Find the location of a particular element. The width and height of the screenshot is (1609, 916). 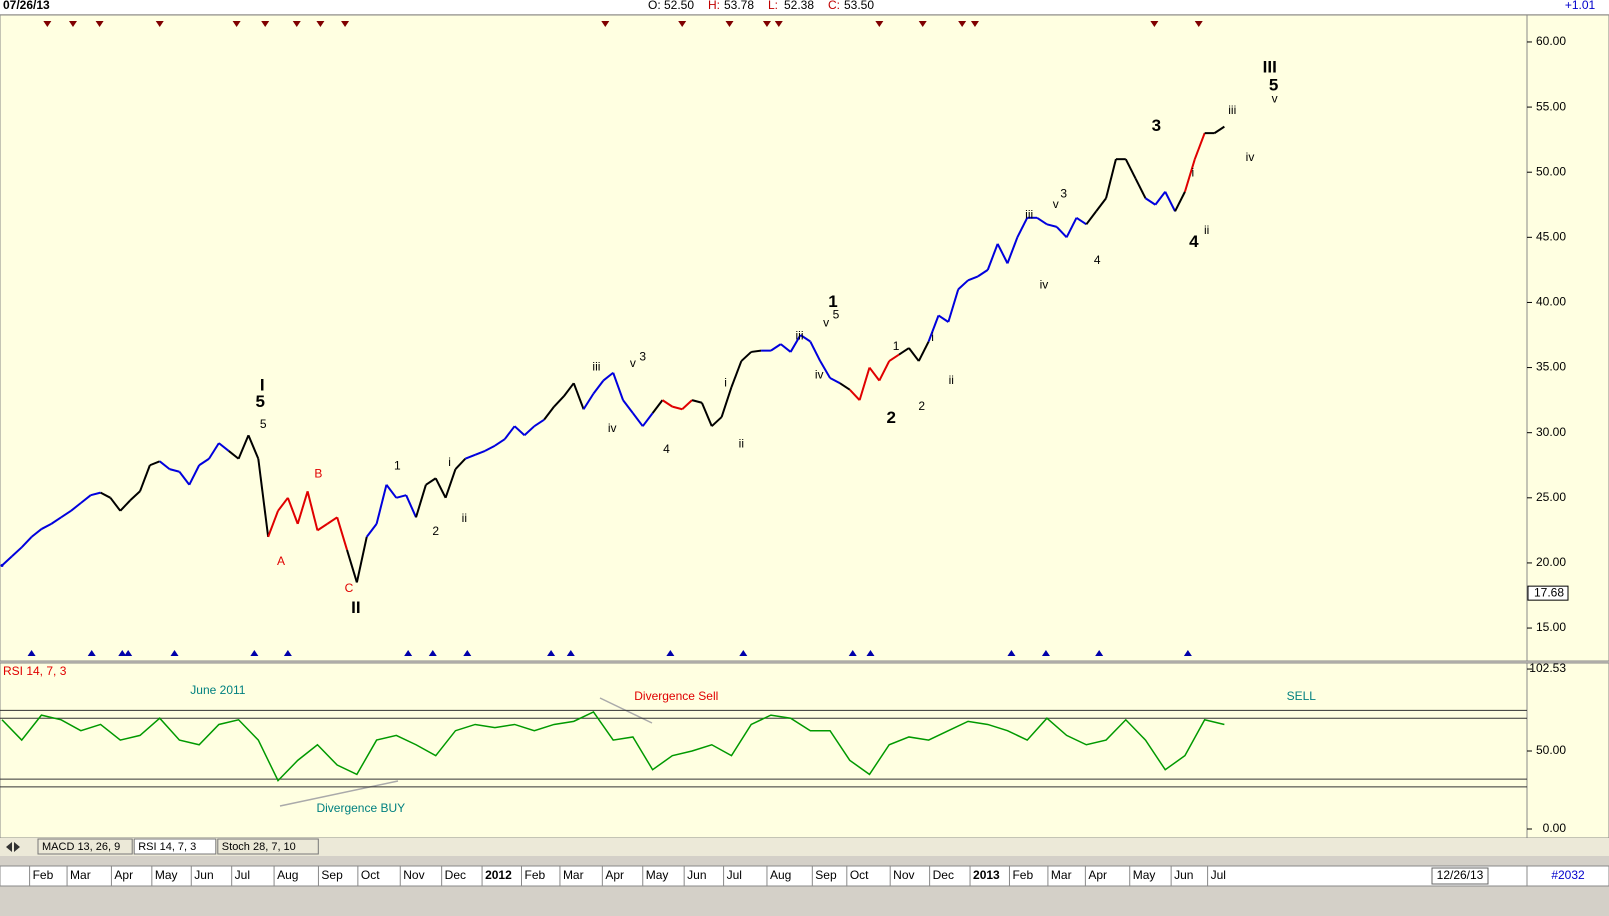

y-tick-label: 40.00 is located at coordinates (1551, 302).